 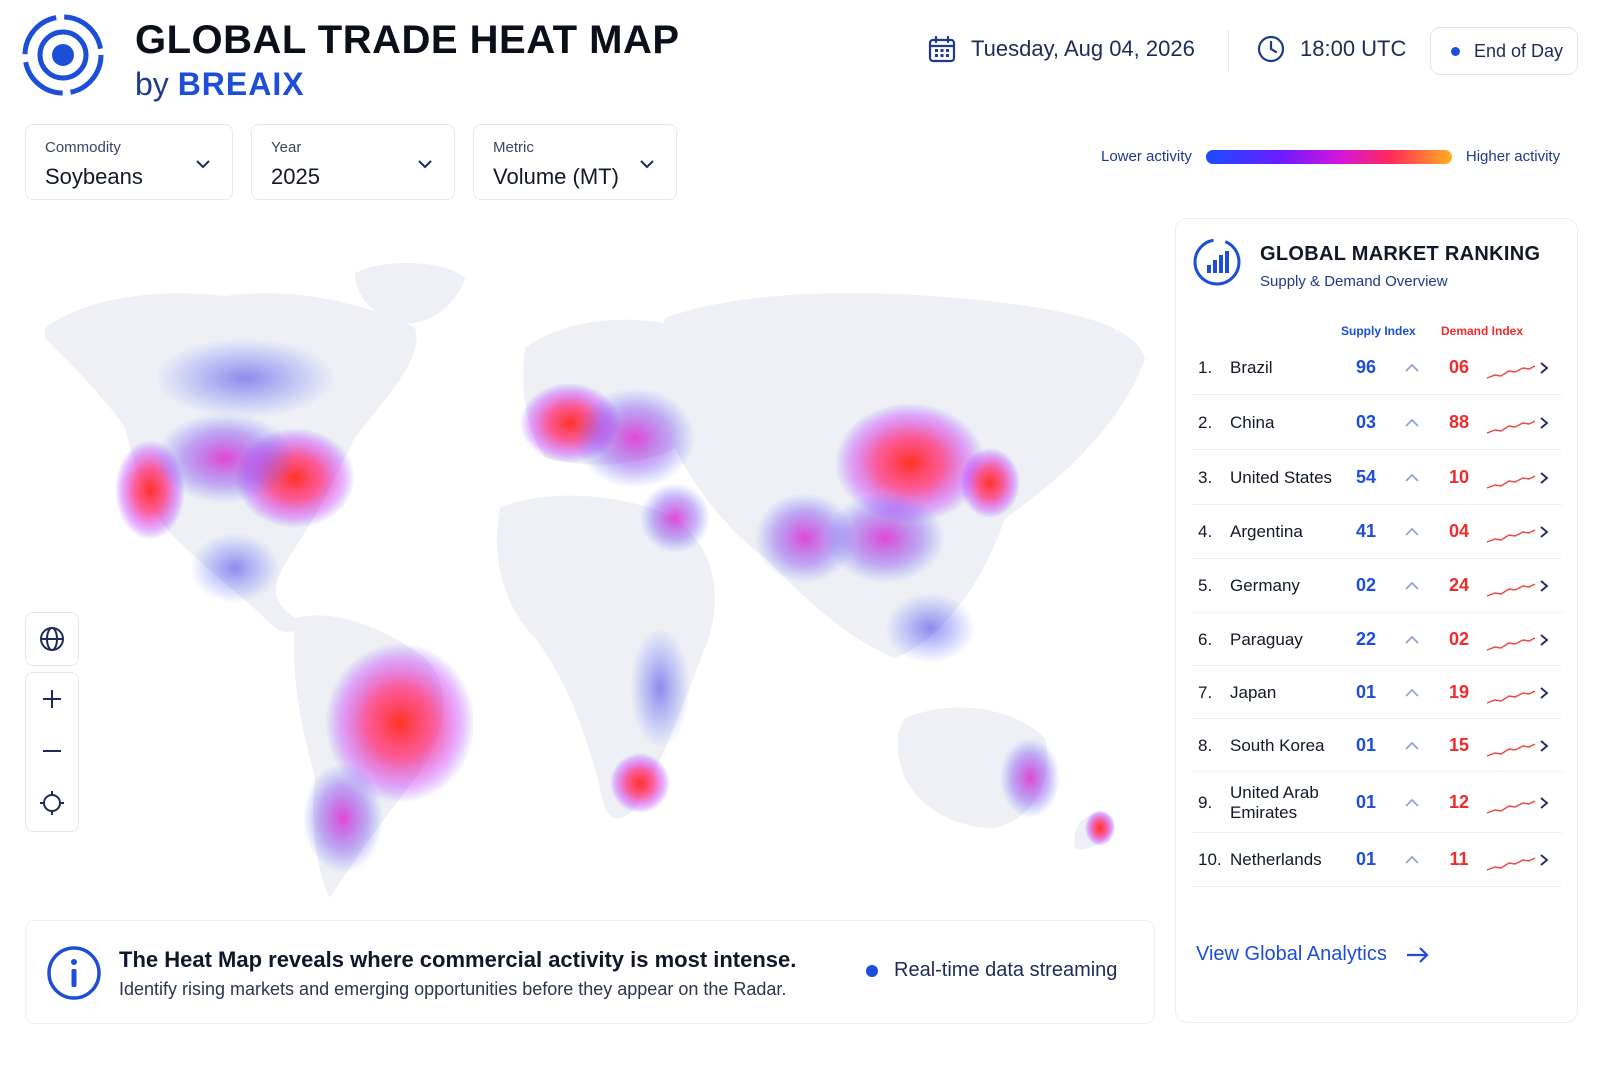 I want to click on locate-icon, so click(x=52, y=803).